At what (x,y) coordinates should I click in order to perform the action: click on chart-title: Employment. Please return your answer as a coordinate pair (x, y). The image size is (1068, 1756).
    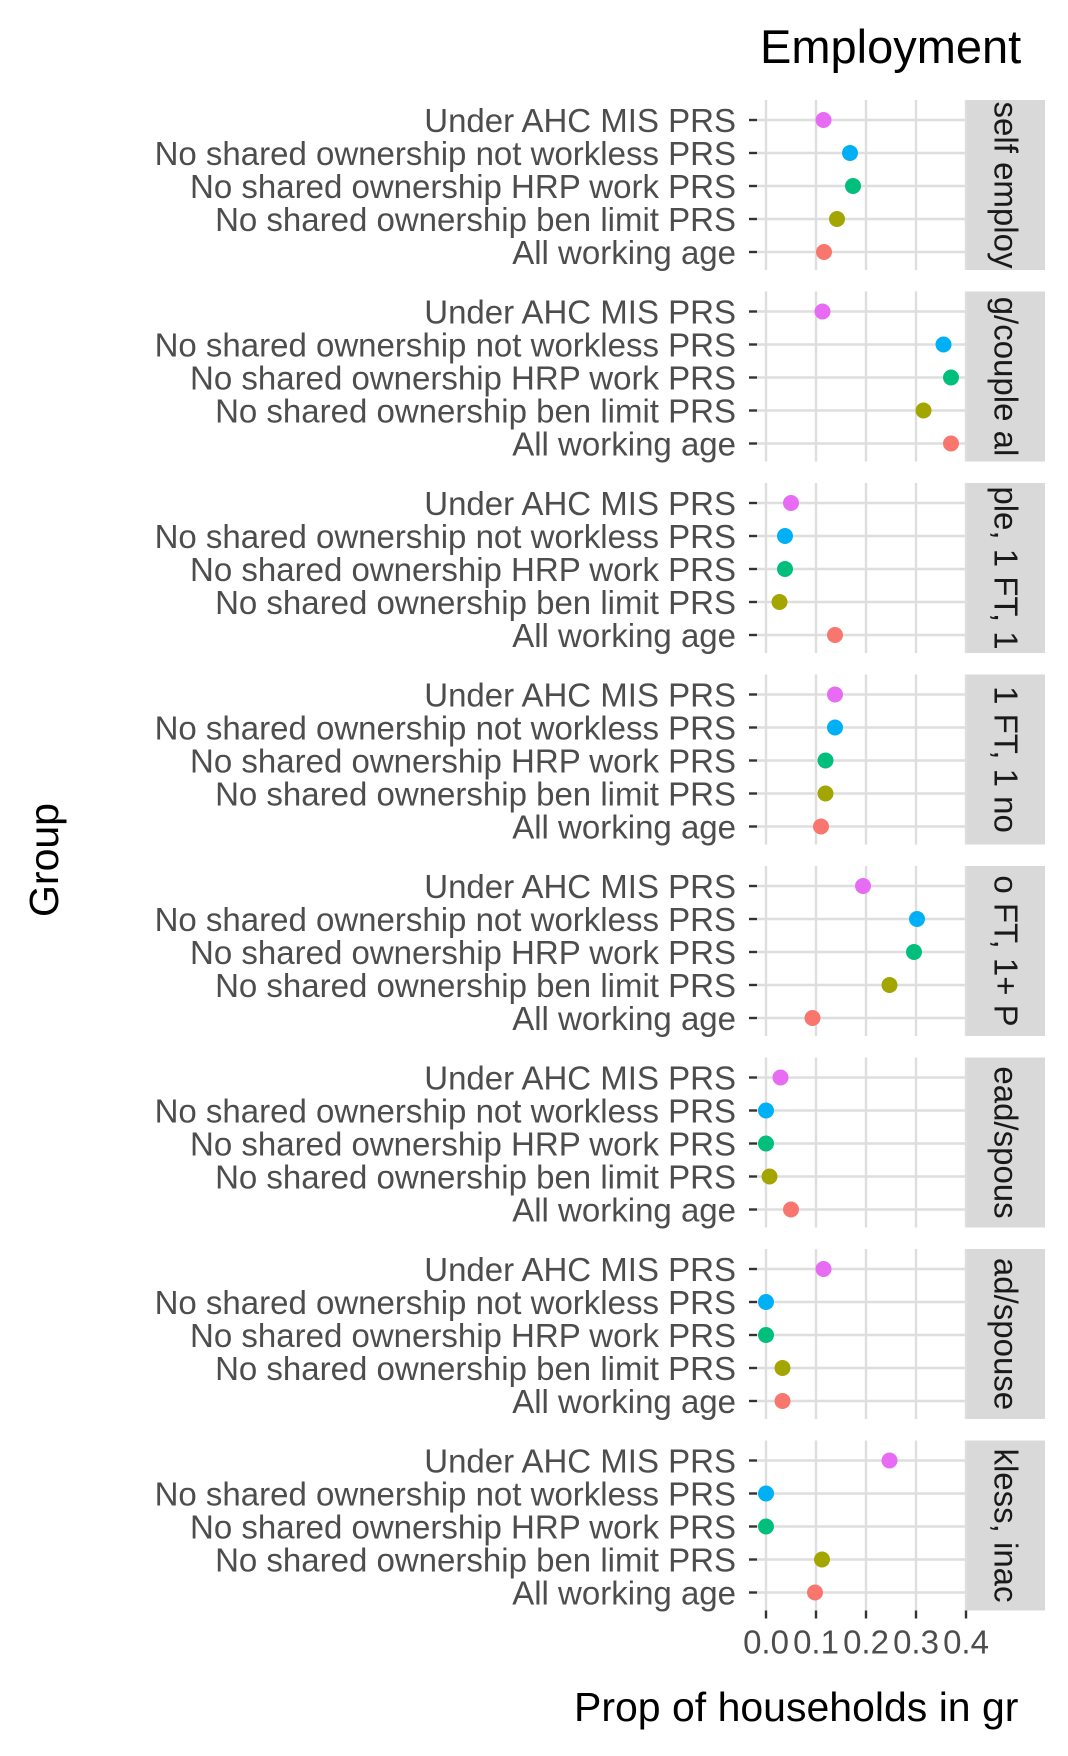
    Looking at the image, I should click on (890, 46).